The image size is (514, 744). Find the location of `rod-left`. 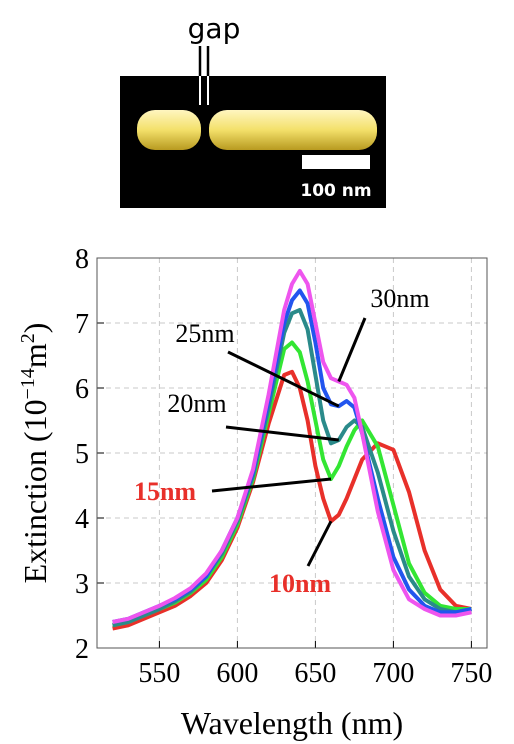

rod-left is located at coordinates (169, 130).